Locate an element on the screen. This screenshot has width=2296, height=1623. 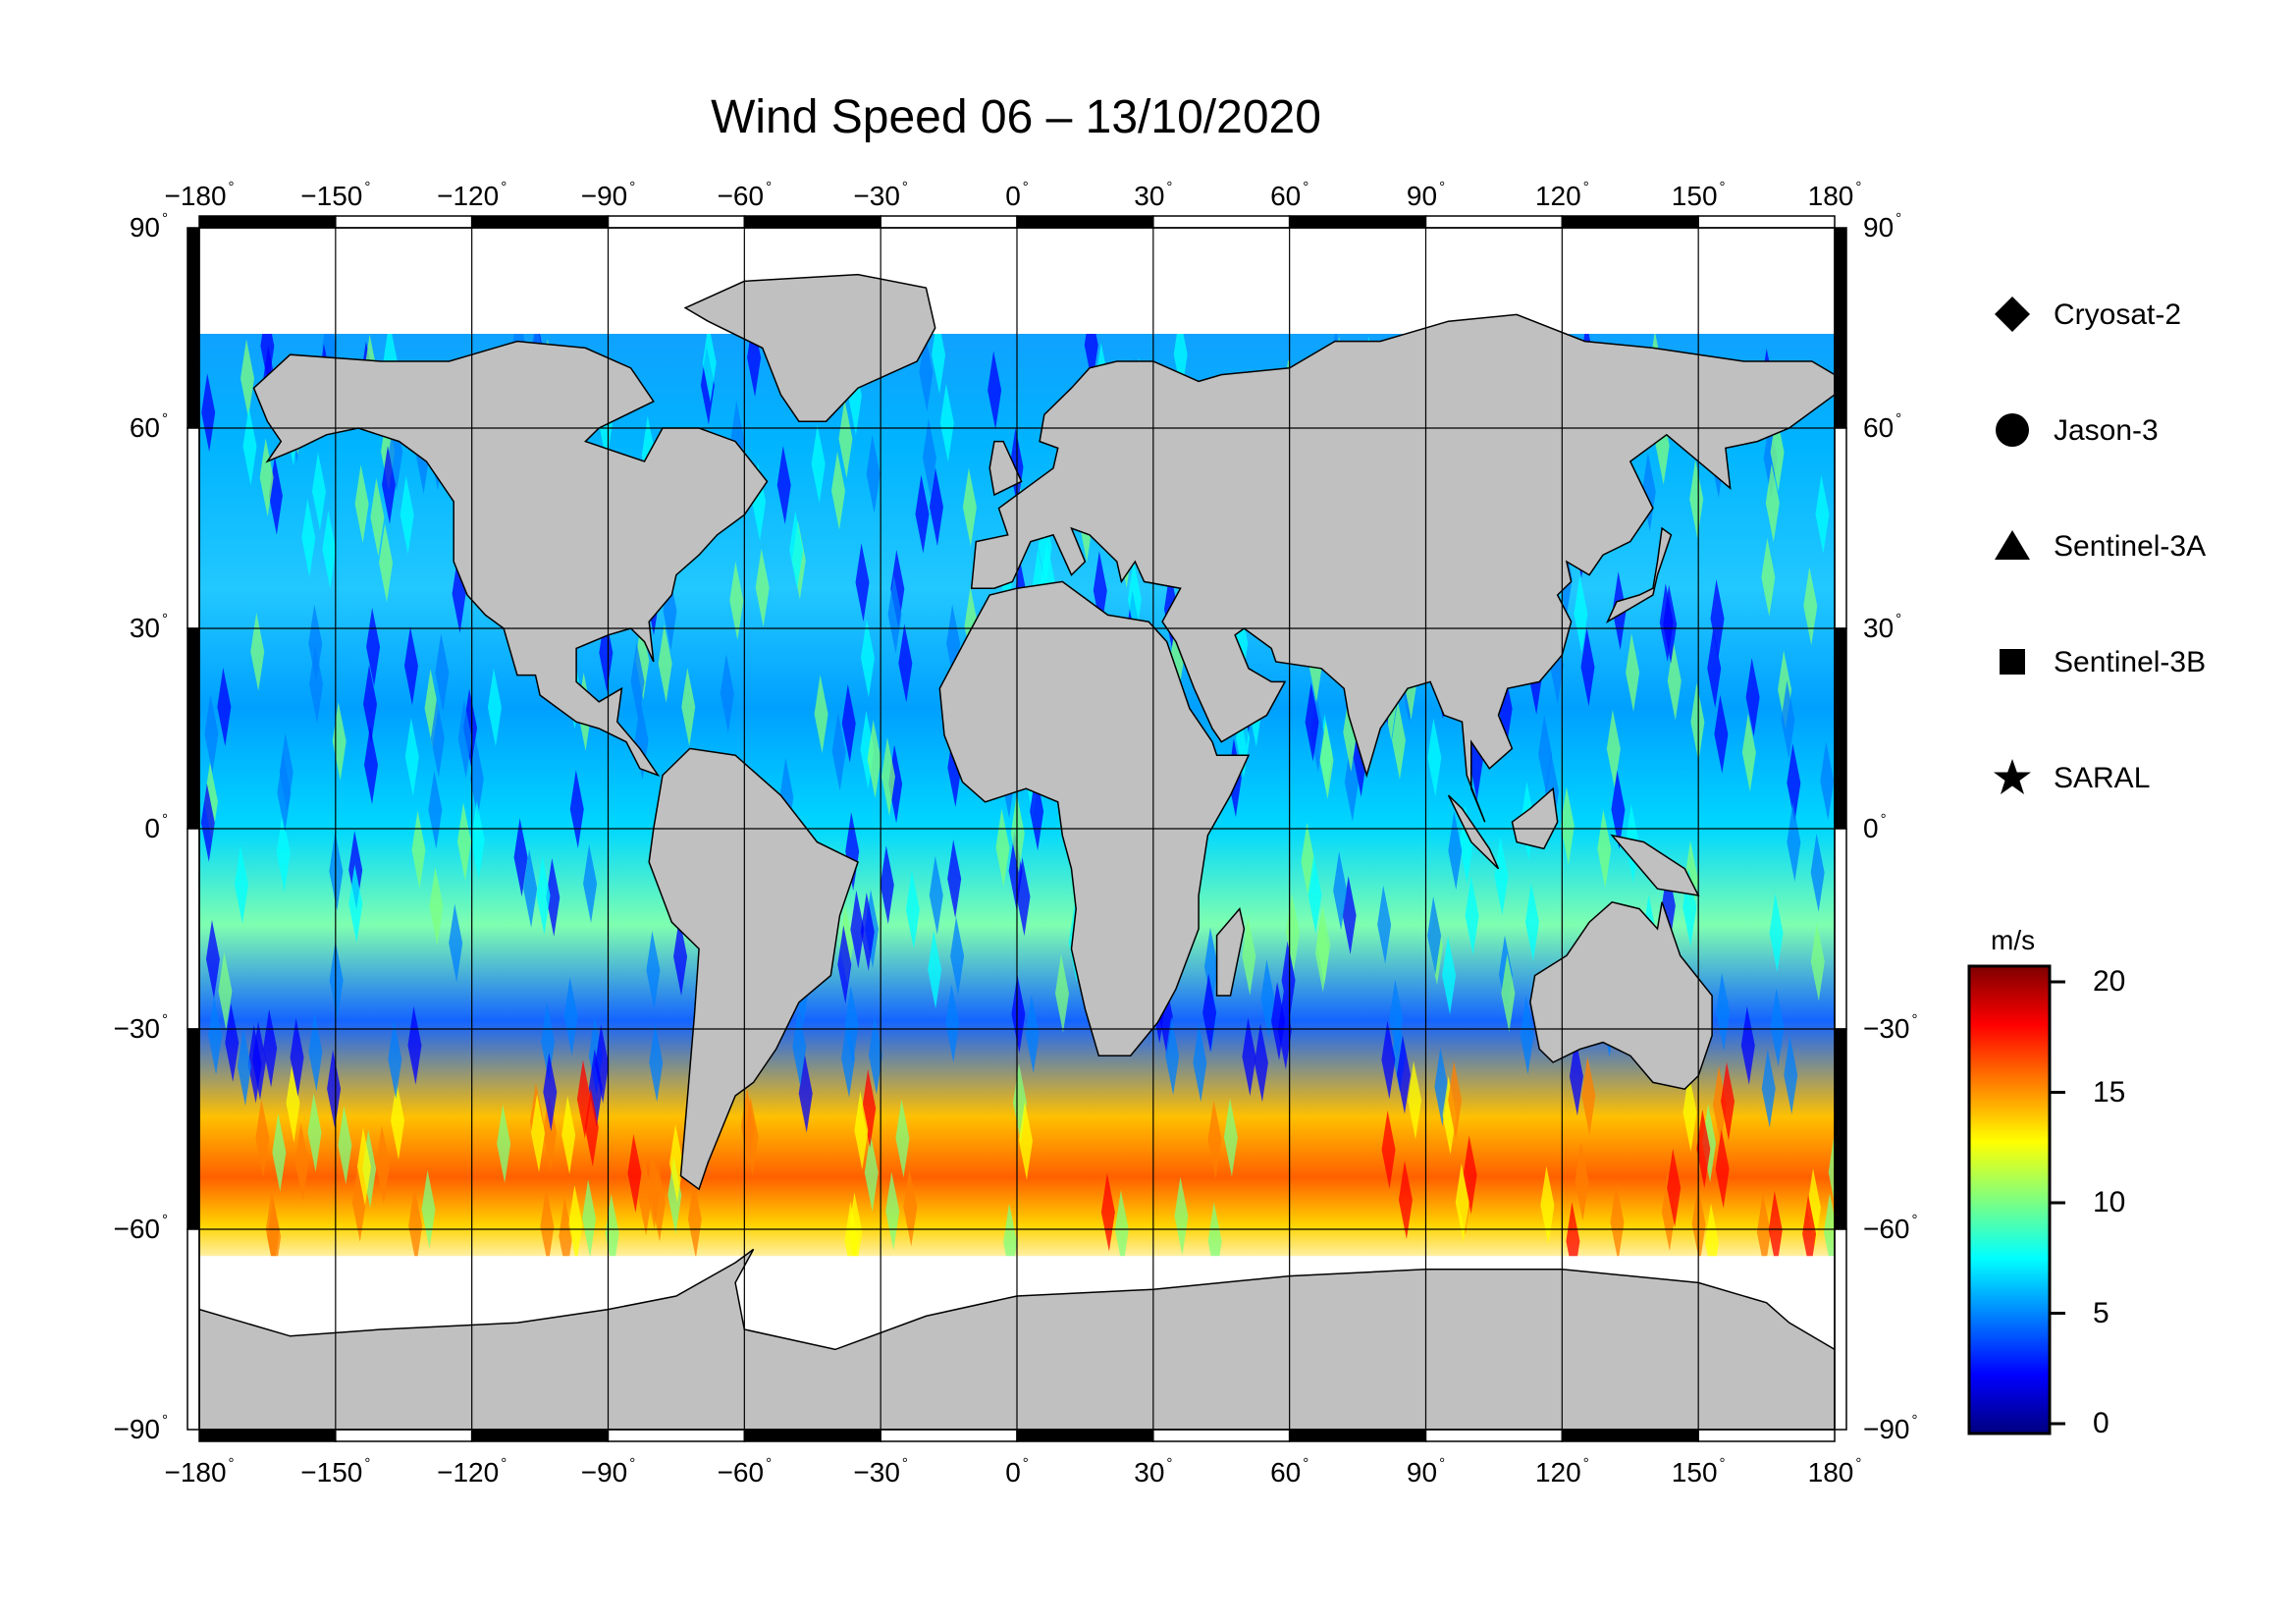
lon-tick-label-bottom: −60 ° is located at coordinates (745, 1471).